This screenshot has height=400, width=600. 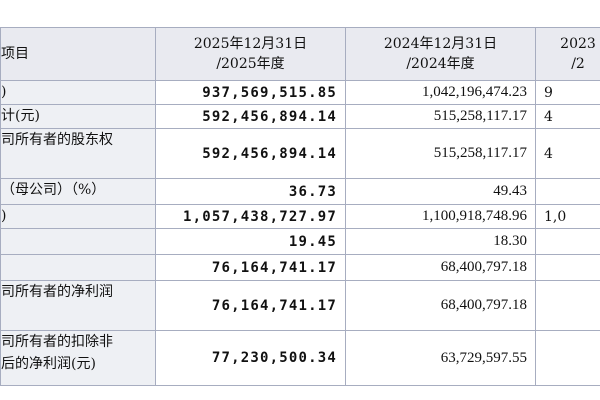 I want to click on value-cell: 1,0, so click(x=567, y=216).